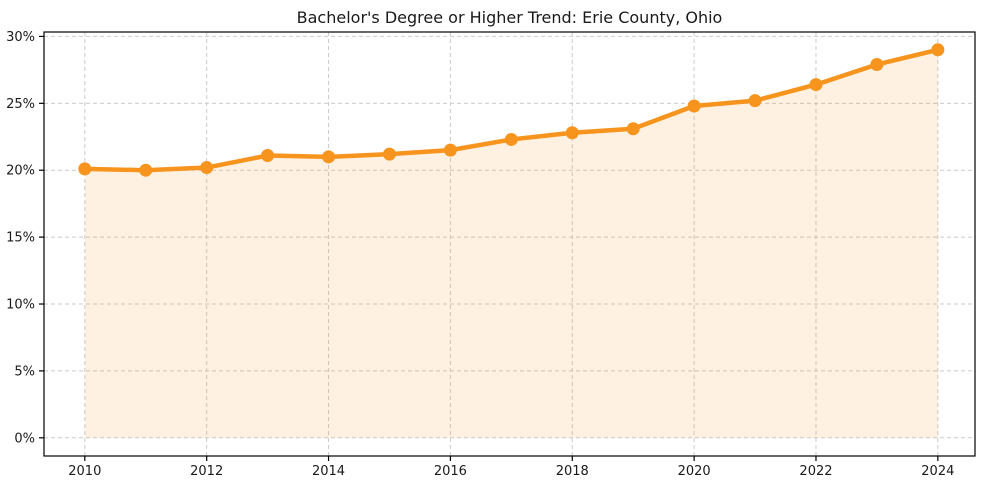 This screenshot has width=989, height=490. I want to click on x-tick-label: 2024, so click(937, 471).